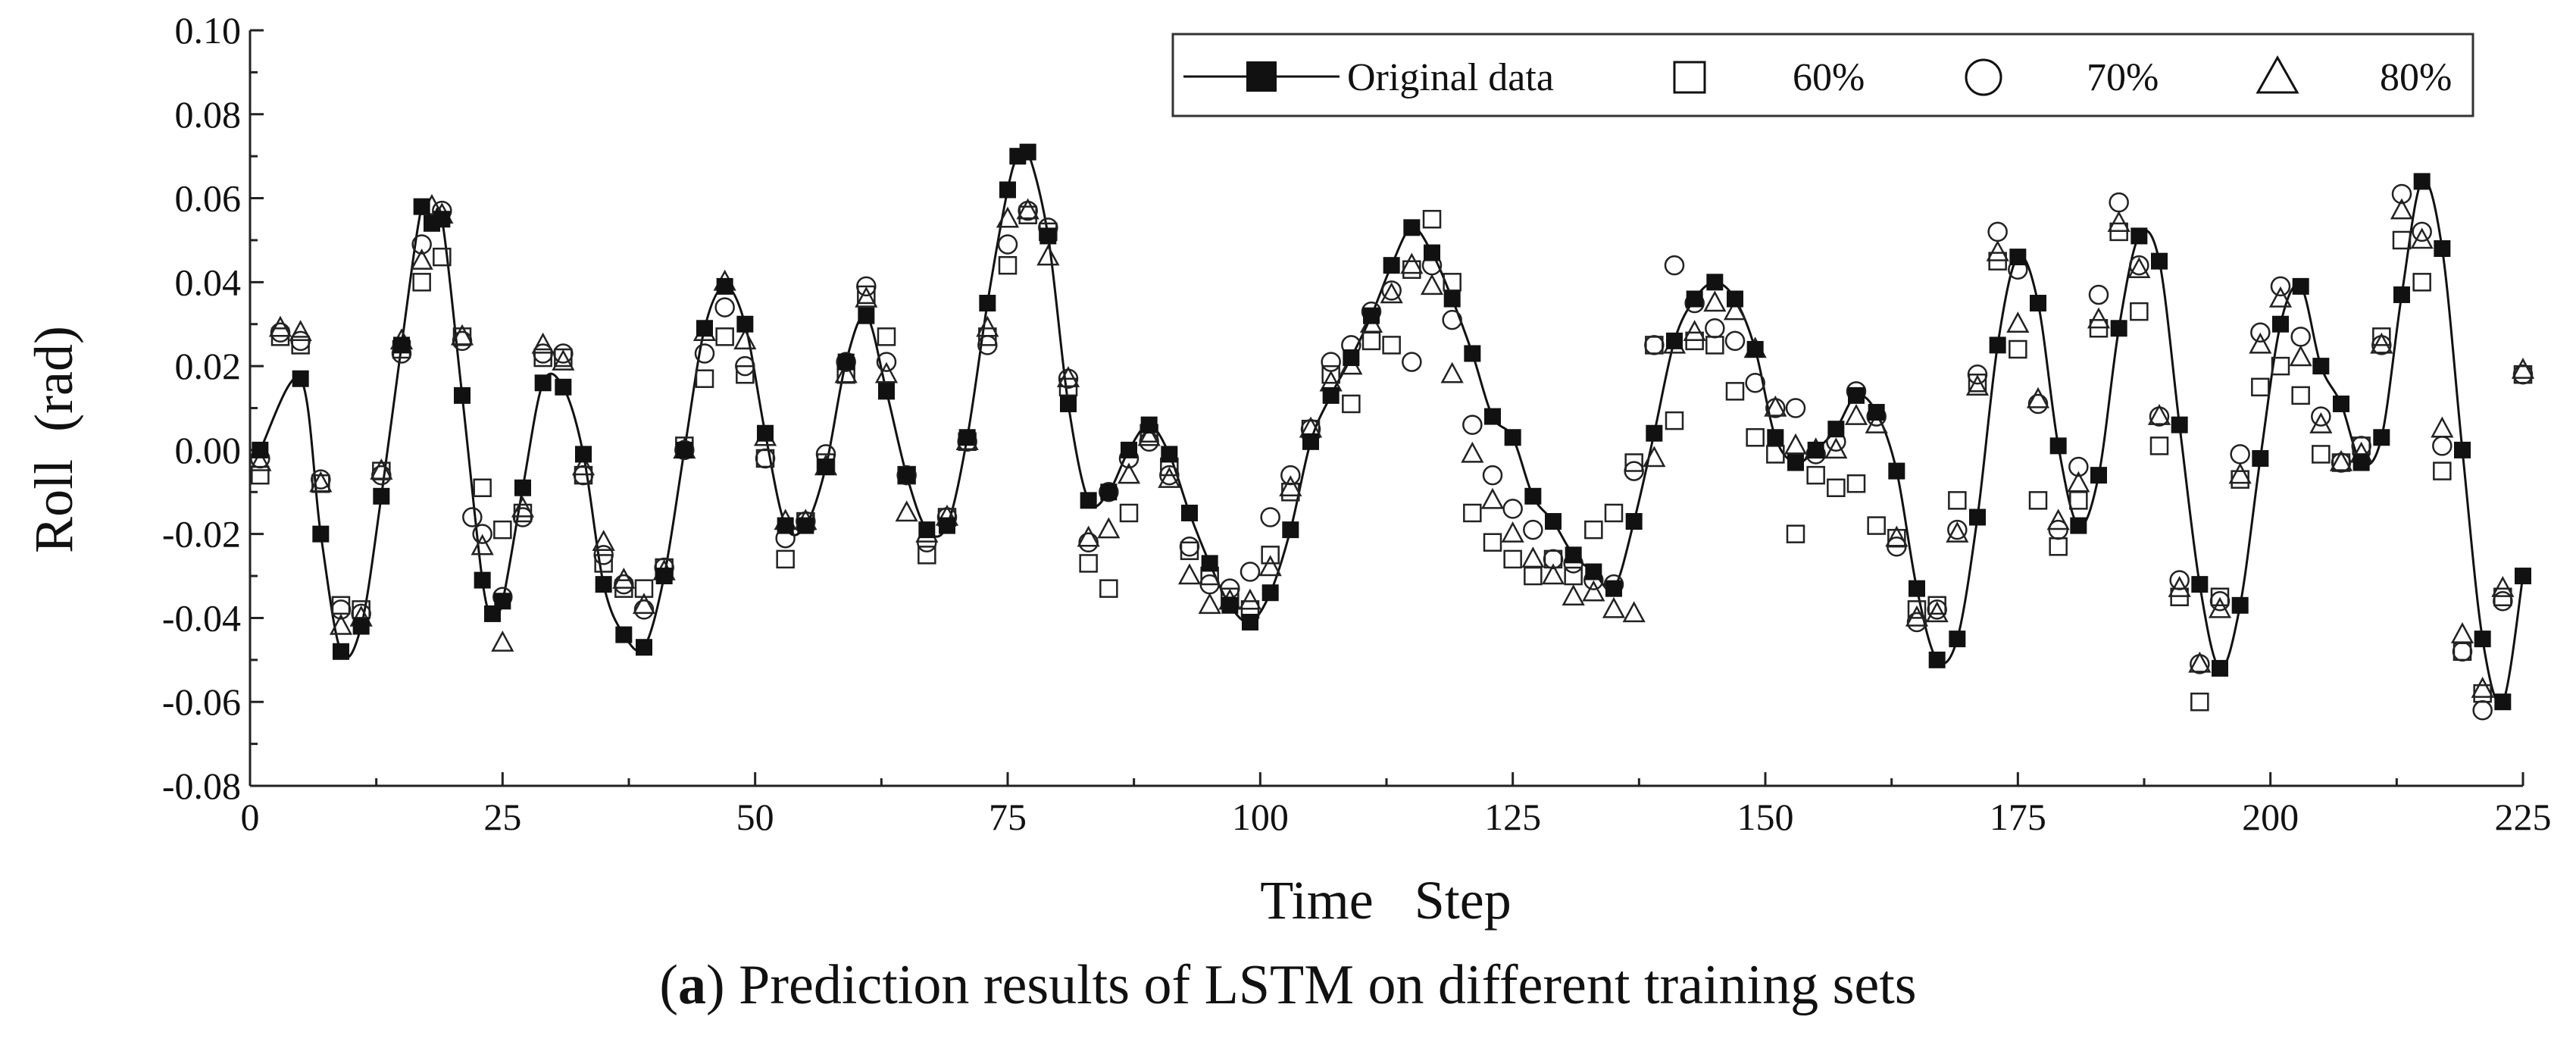 This screenshot has width=2576, height=1045. What do you see at coordinates (2523, 817) in the screenshot?
I see `x-tick-label: 225` at bounding box center [2523, 817].